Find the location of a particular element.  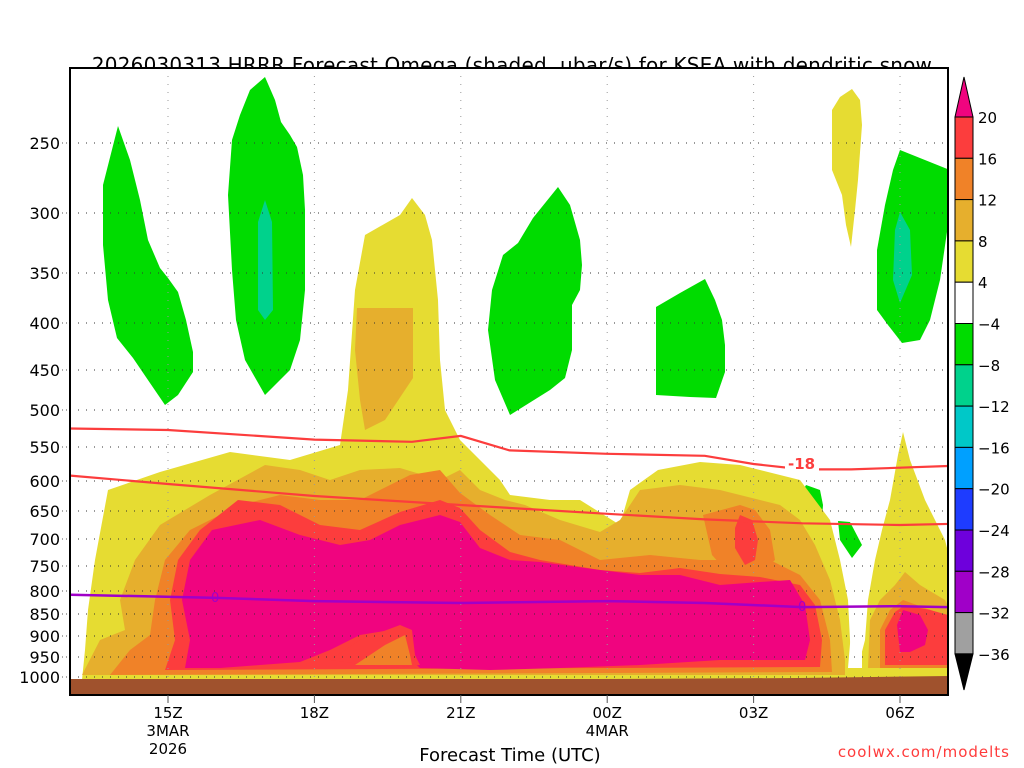

y-tick-label: 850 is located at coordinates (44, 614).